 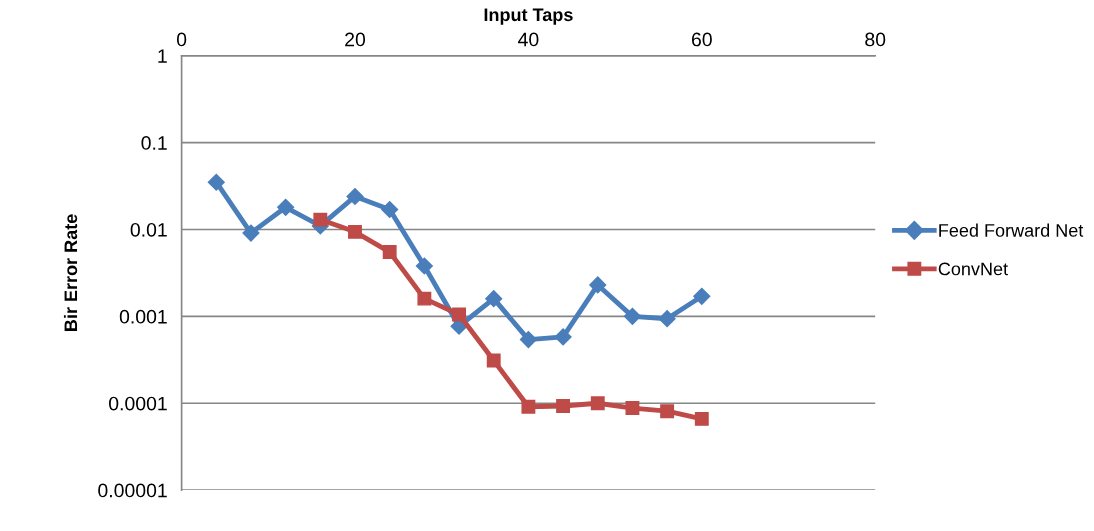 I want to click on y-tick-label: 0.1, so click(x=154, y=143).